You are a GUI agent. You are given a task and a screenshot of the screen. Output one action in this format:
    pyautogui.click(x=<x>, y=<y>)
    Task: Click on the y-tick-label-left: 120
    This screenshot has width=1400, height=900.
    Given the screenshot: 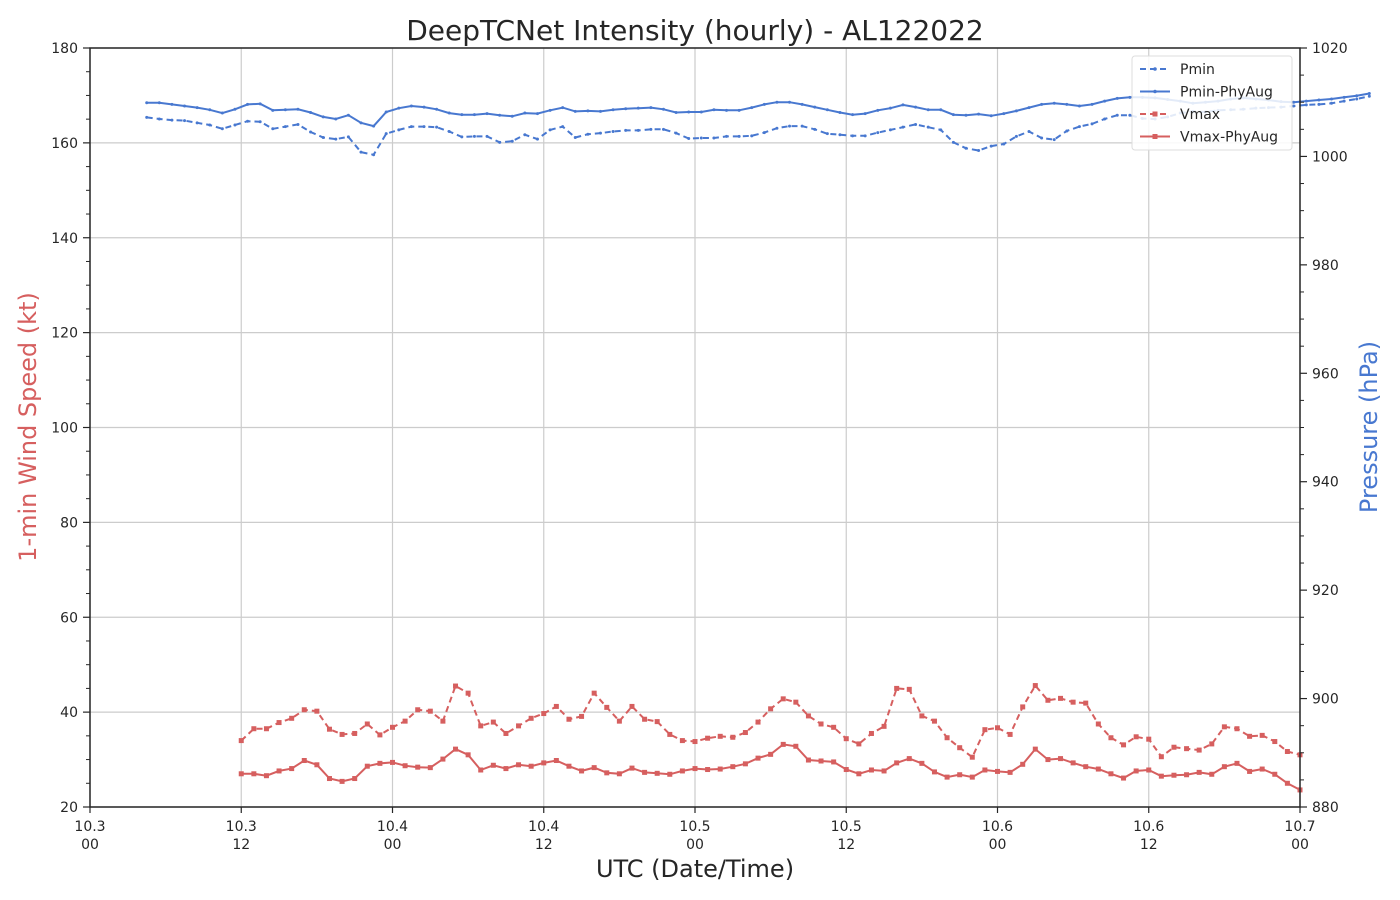 What is the action you would take?
    pyautogui.click(x=64, y=334)
    